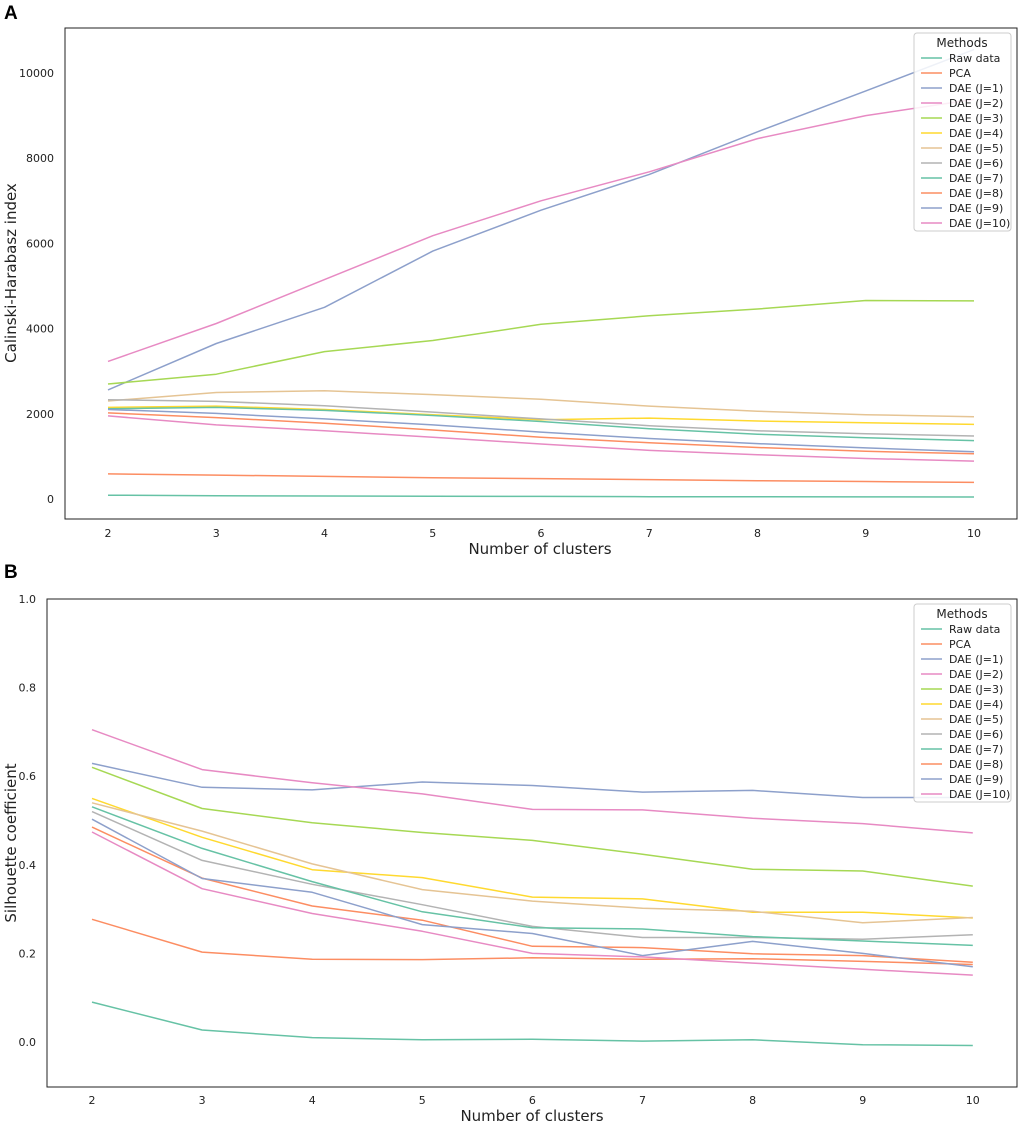 This screenshot has width=1021, height=1124. Describe the element at coordinates (979, 794) in the screenshot. I see `panel-b-legend-label-dae-j-10: DAE (J=10)` at that location.